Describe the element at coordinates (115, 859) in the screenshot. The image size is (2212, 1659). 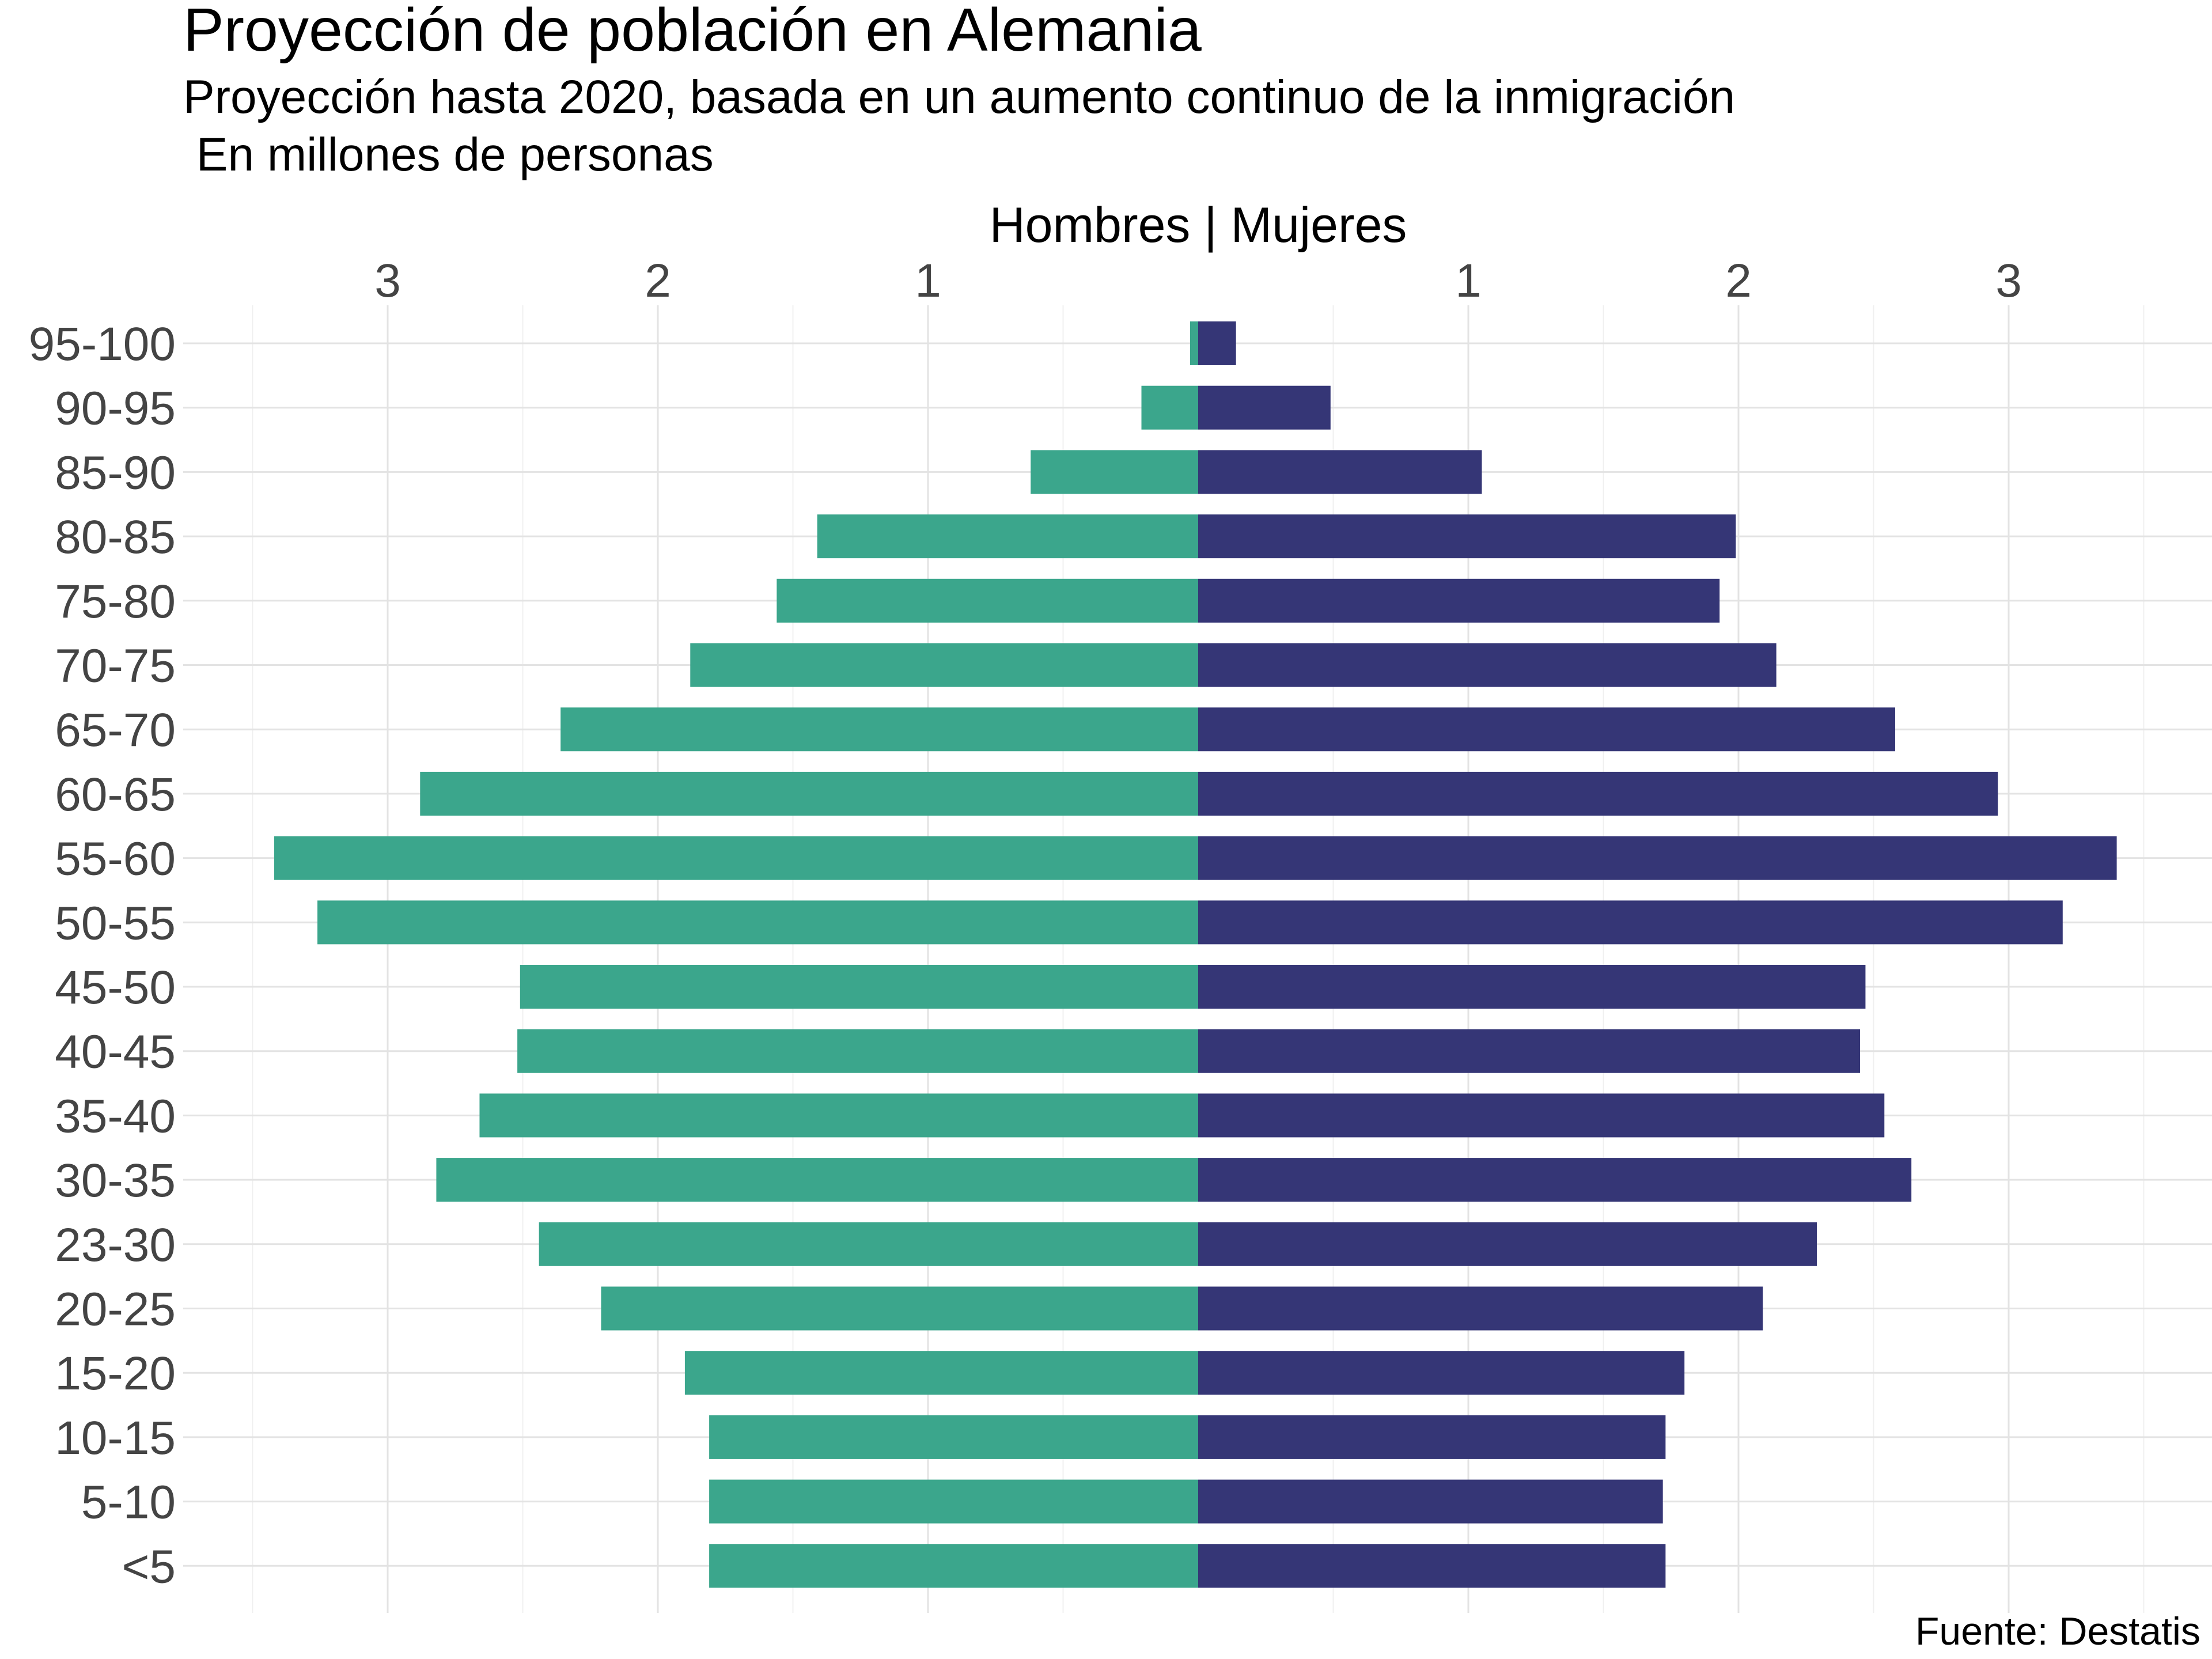
I see `y-category-label: 55-60` at that location.